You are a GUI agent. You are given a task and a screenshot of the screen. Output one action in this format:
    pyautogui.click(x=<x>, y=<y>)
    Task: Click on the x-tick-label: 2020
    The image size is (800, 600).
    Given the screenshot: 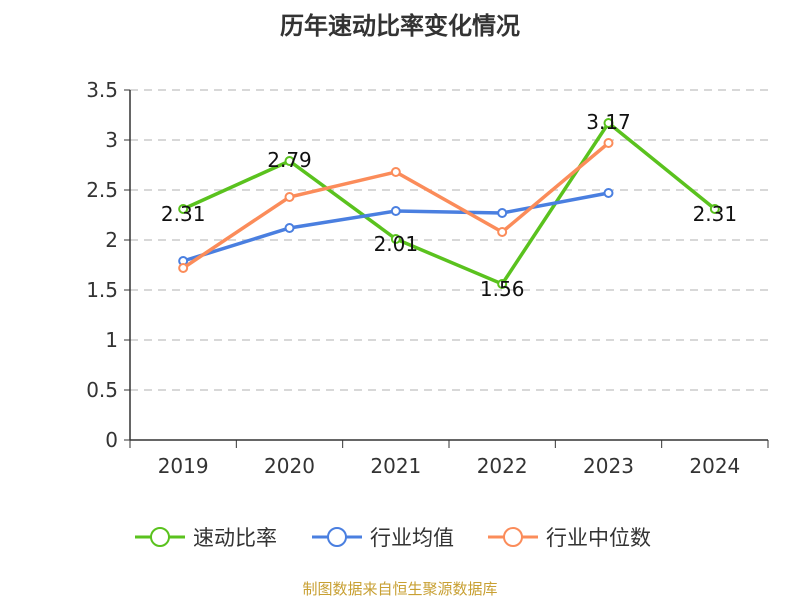 What is the action you would take?
    pyautogui.click(x=289, y=466)
    